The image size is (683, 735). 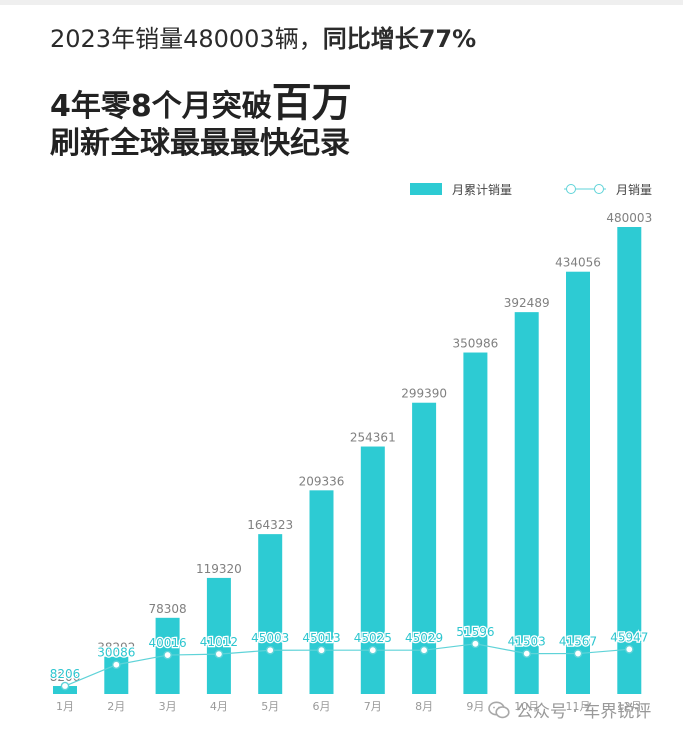 What do you see at coordinates (116, 653) in the screenshot?
I see `line-value-label: 30086` at bounding box center [116, 653].